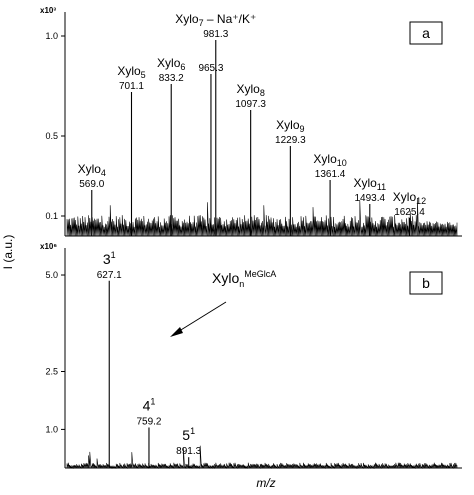  What do you see at coordinates (290, 140) in the screenshot?
I see `peak-mz-label: 1229.3` at bounding box center [290, 140].